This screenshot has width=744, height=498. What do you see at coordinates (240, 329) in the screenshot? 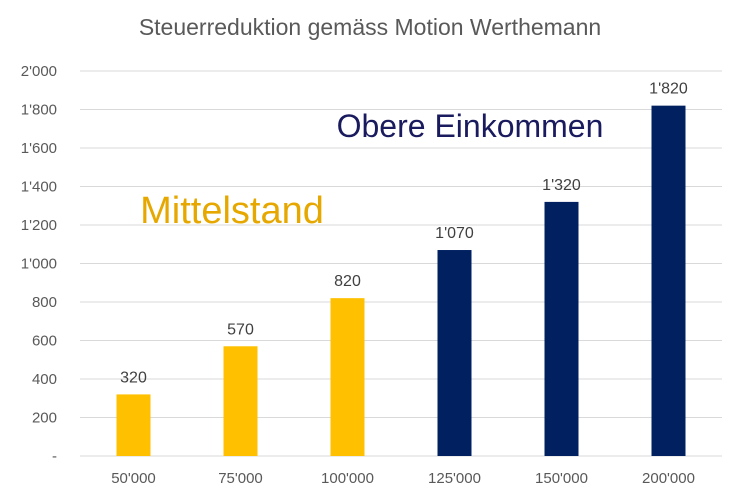
I see `data-label: 570` at bounding box center [240, 329].